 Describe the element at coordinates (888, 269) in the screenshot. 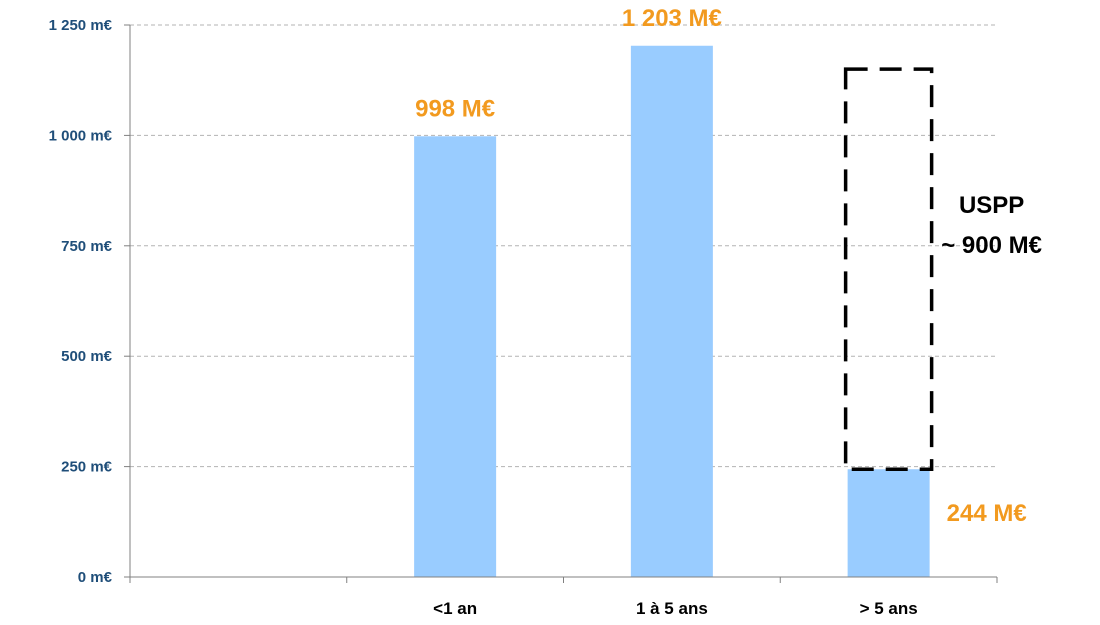

I see `annotation-box` at that location.